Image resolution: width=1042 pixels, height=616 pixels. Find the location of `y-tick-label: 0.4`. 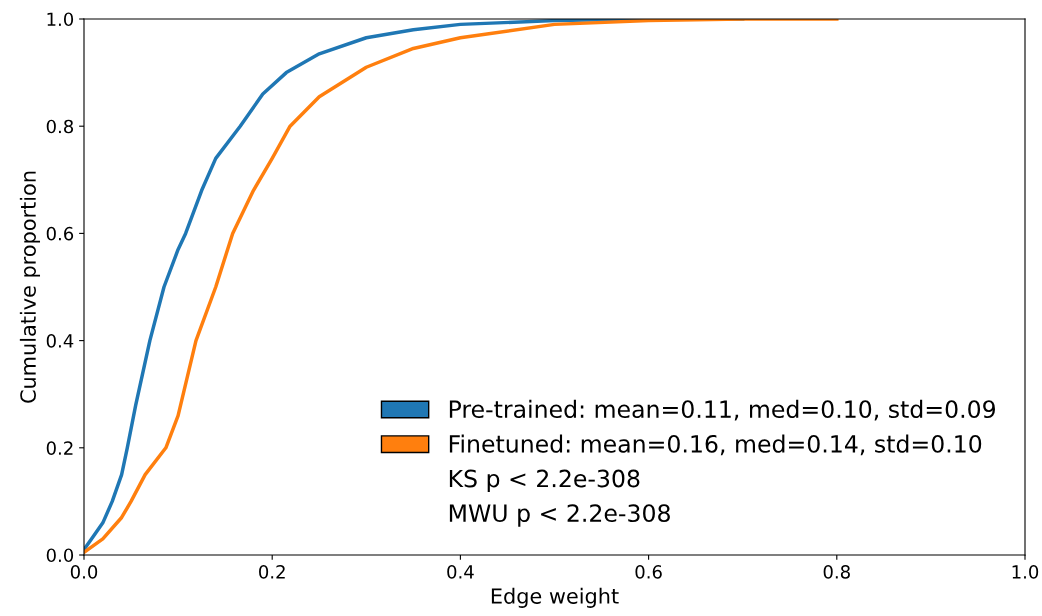

y-tick-label: 0.4 is located at coordinates (60, 341).